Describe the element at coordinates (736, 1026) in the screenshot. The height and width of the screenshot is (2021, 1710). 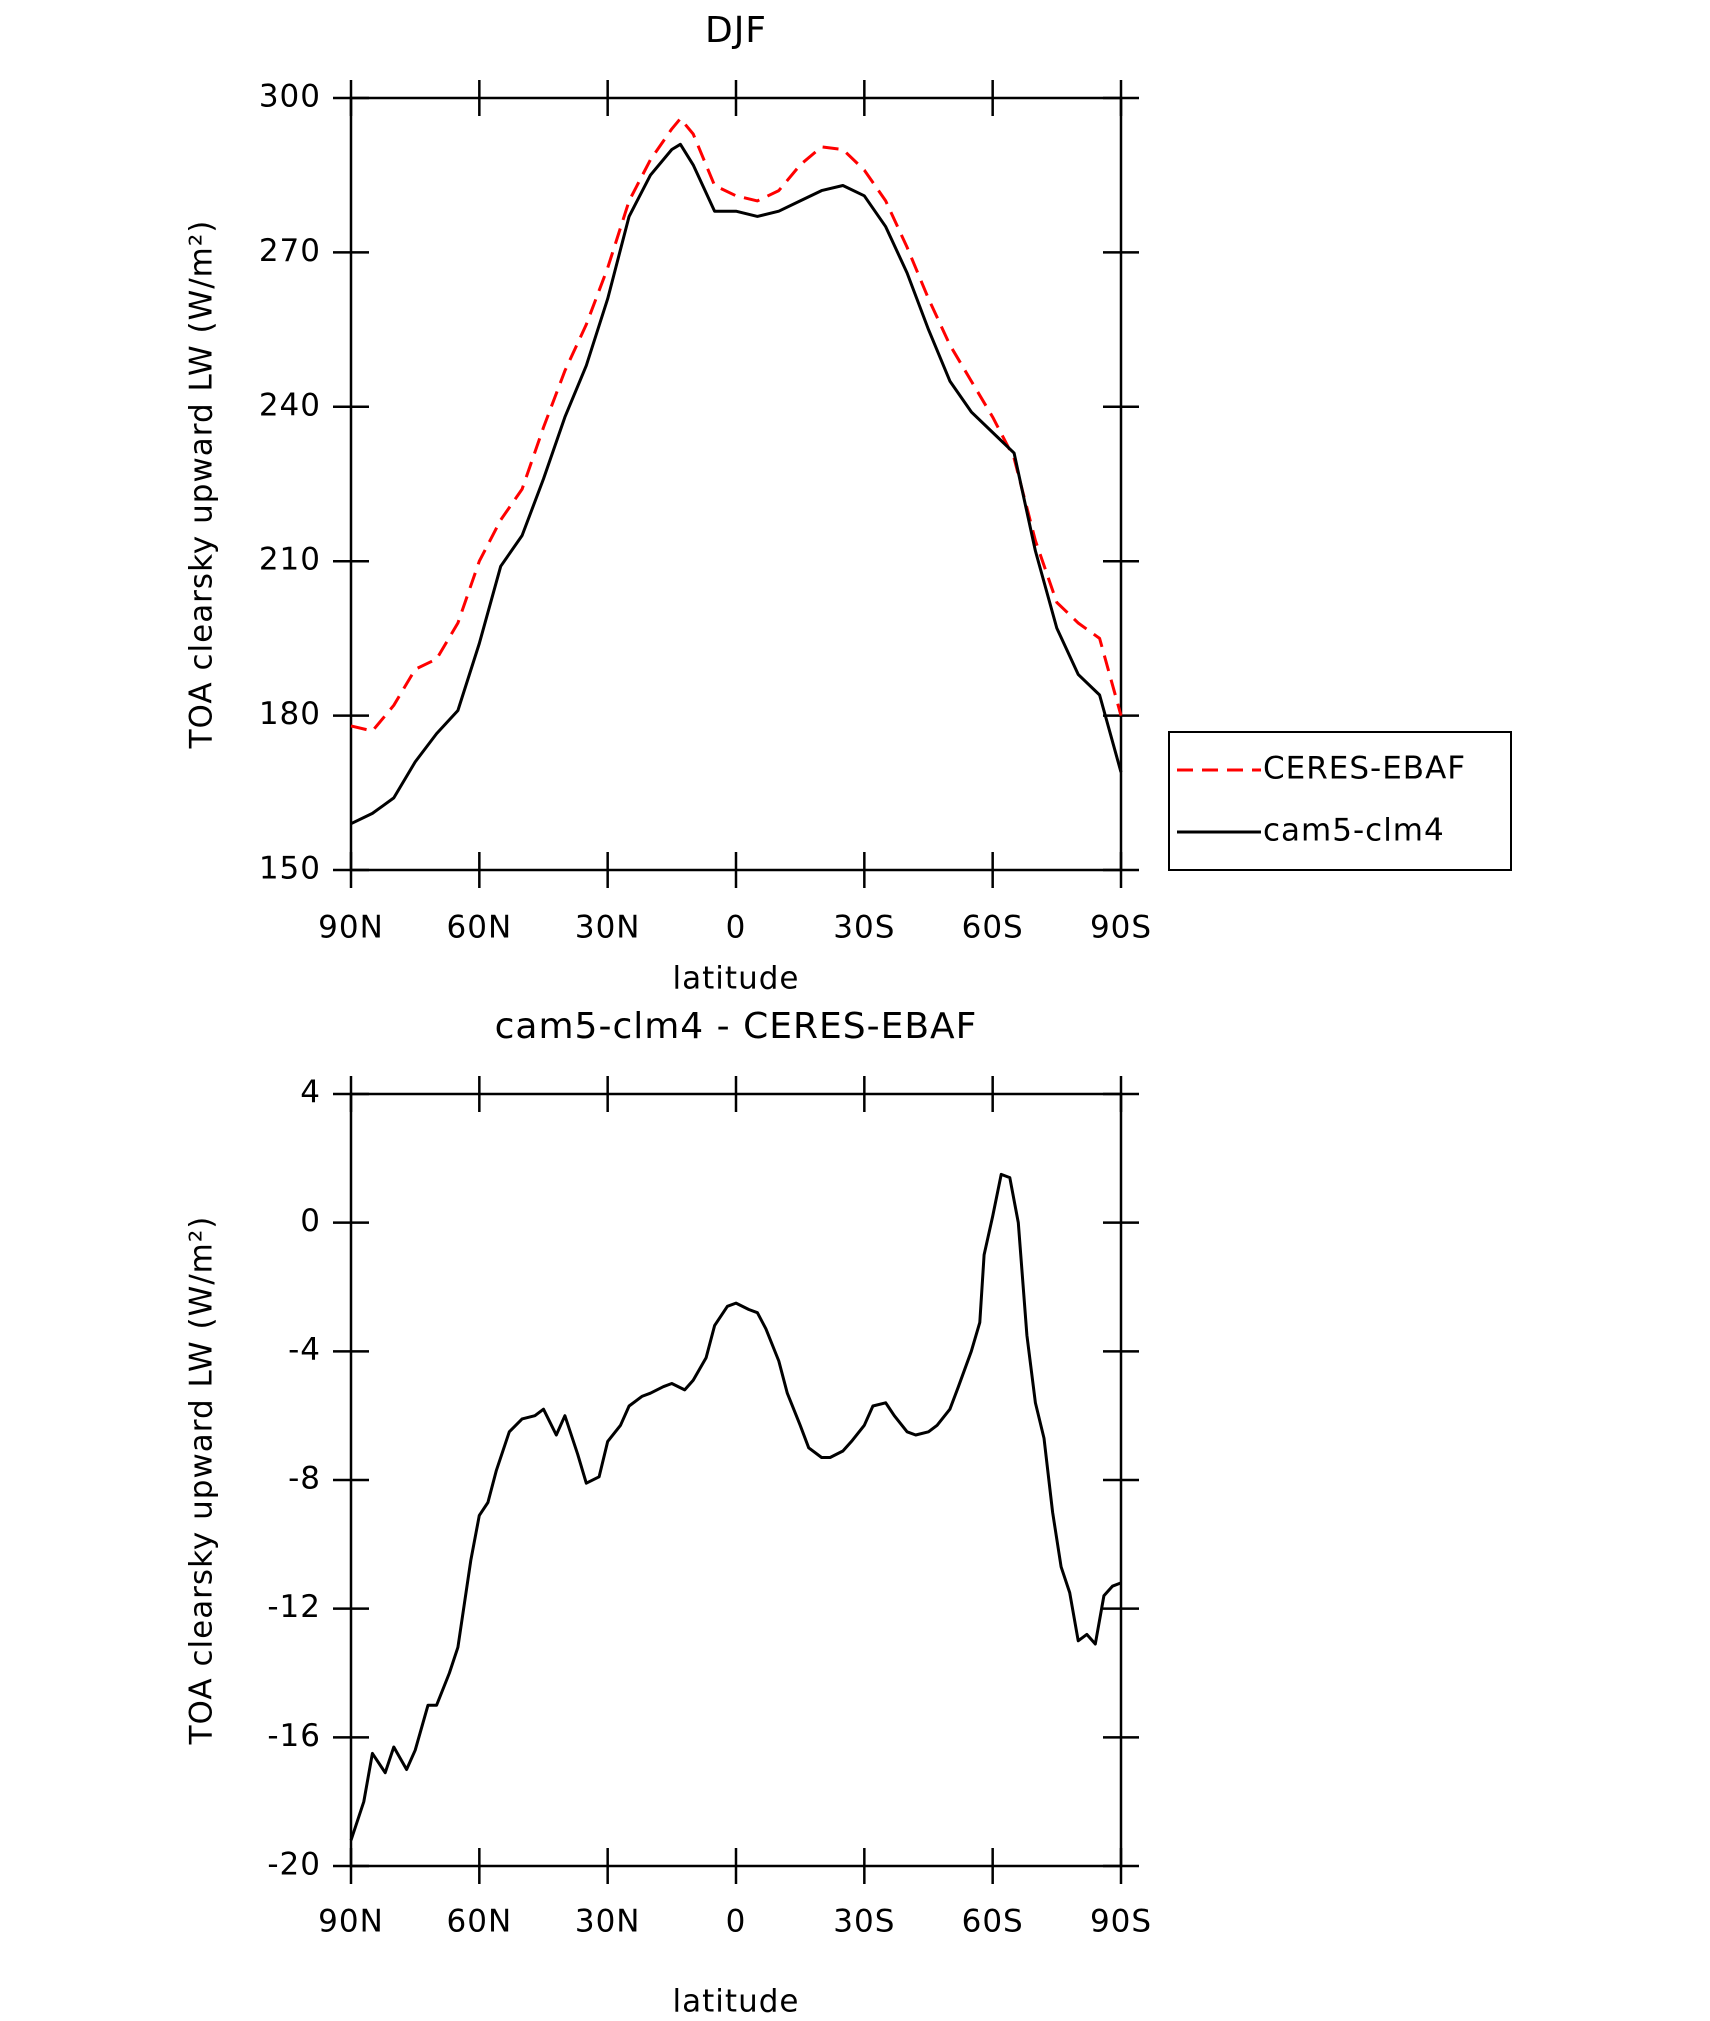
I see `chart-title: cam5-clm4 - CERES-EBAF` at that location.